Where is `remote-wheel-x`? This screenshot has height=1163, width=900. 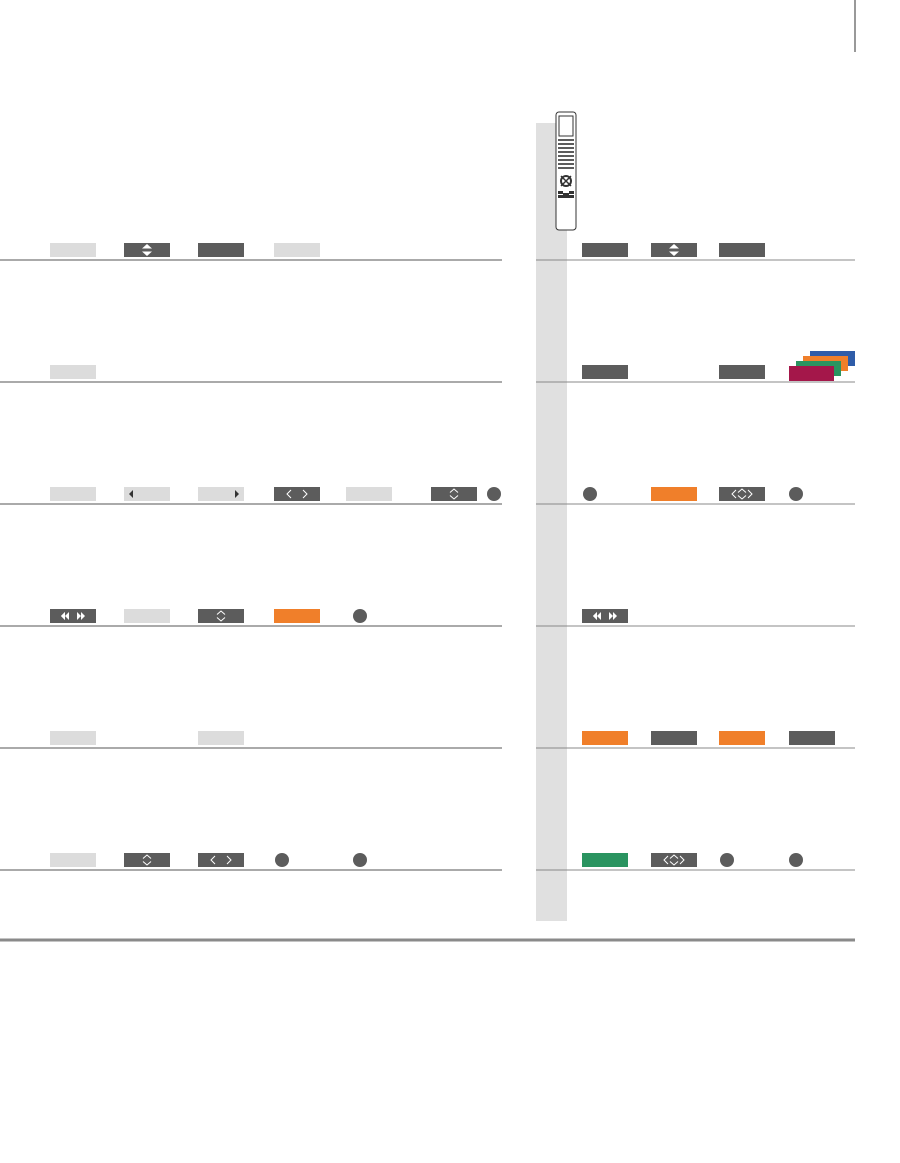
remote-wheel-x is located at coordinates (566, 181).